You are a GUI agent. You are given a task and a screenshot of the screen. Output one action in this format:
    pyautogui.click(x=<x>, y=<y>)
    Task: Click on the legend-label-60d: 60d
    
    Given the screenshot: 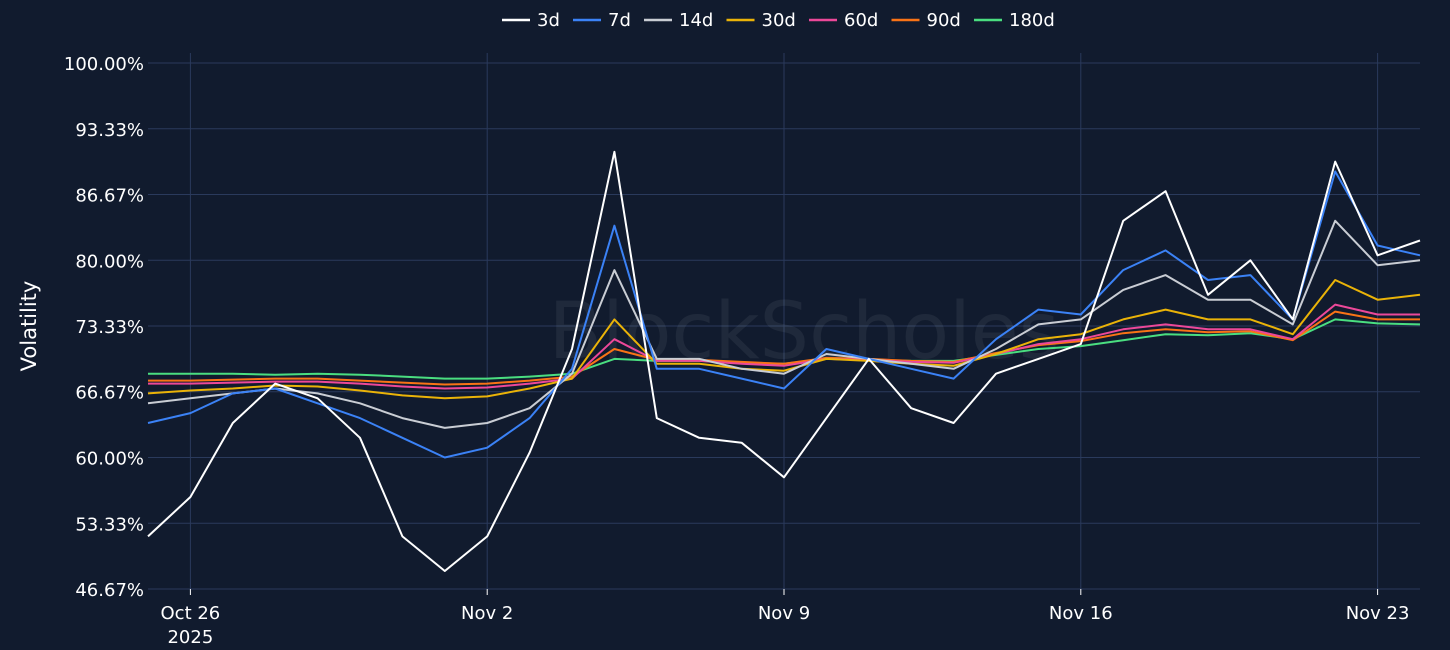 What is the action you would take?
    pyautogui.click(x=861, y=20)
    